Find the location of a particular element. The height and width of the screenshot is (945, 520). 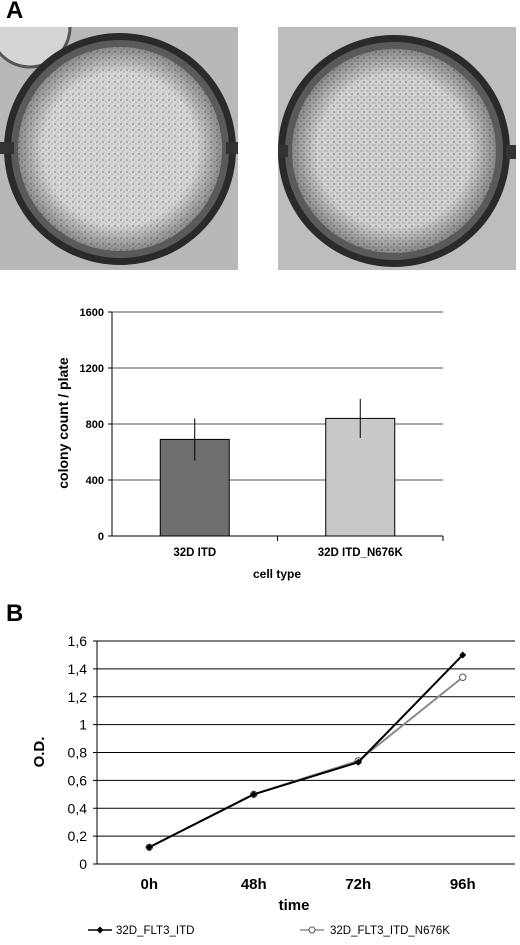

line-chart-y-tick-label: 0,2 is located at coordinates (78, 836).